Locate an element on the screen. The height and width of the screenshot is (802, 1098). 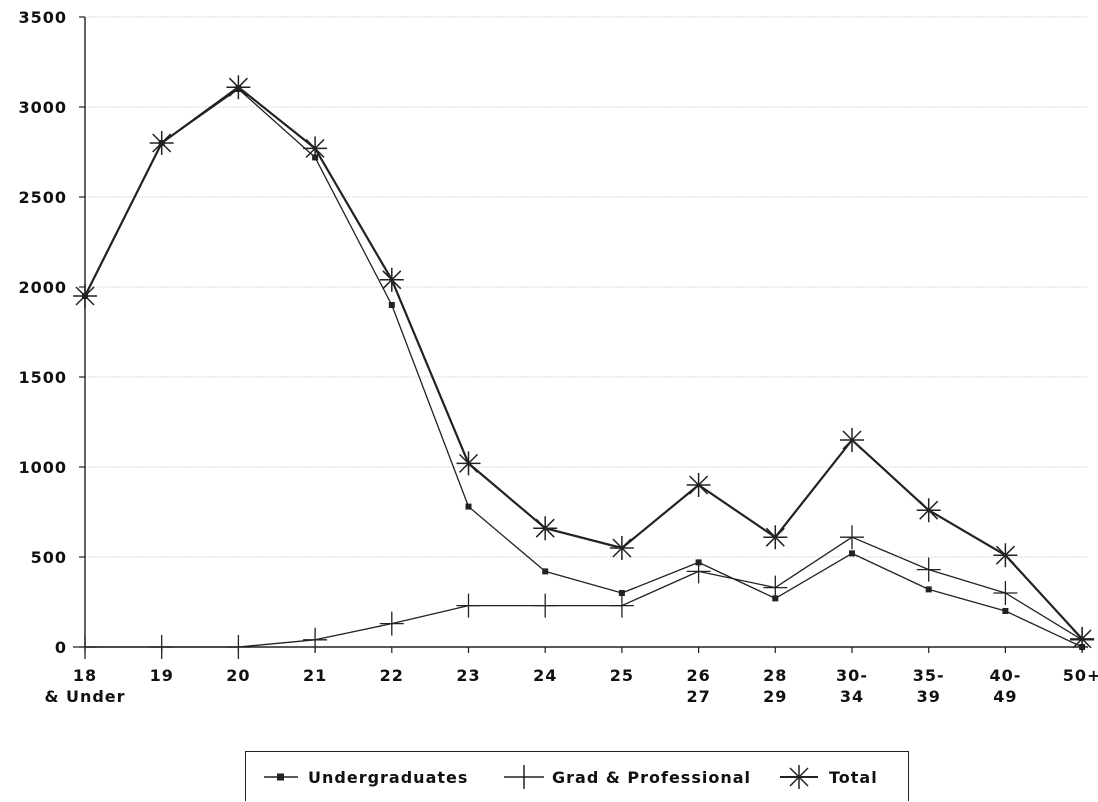
legend: Undergraduates Grad & Professional Total is located at coordinates (577, 776).